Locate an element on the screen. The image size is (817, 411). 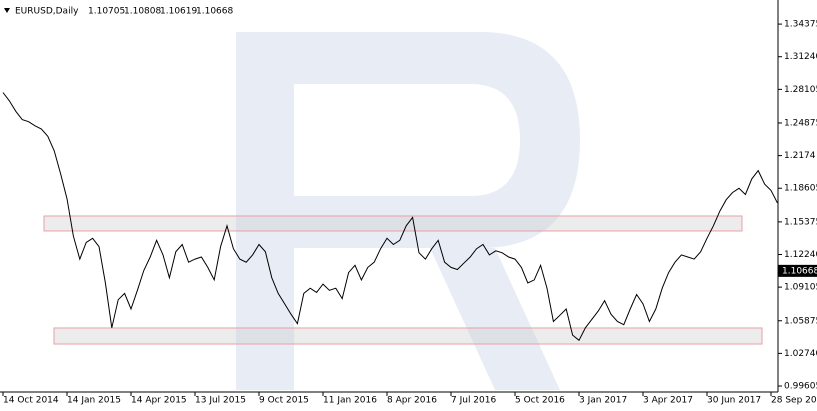
x-tick-label: 28 Sep 201 is located at coordinates (794, 401).